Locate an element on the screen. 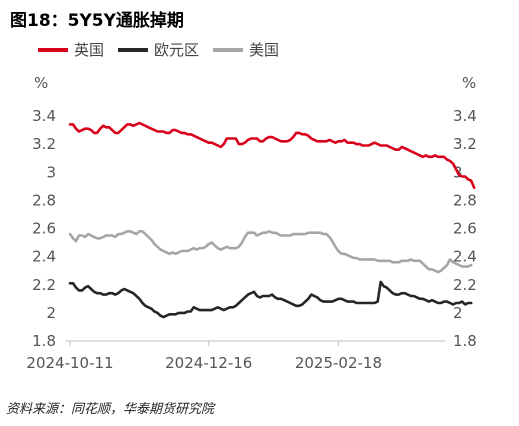  y-tick-left: 2.4 is located at coordinates (44, 257).